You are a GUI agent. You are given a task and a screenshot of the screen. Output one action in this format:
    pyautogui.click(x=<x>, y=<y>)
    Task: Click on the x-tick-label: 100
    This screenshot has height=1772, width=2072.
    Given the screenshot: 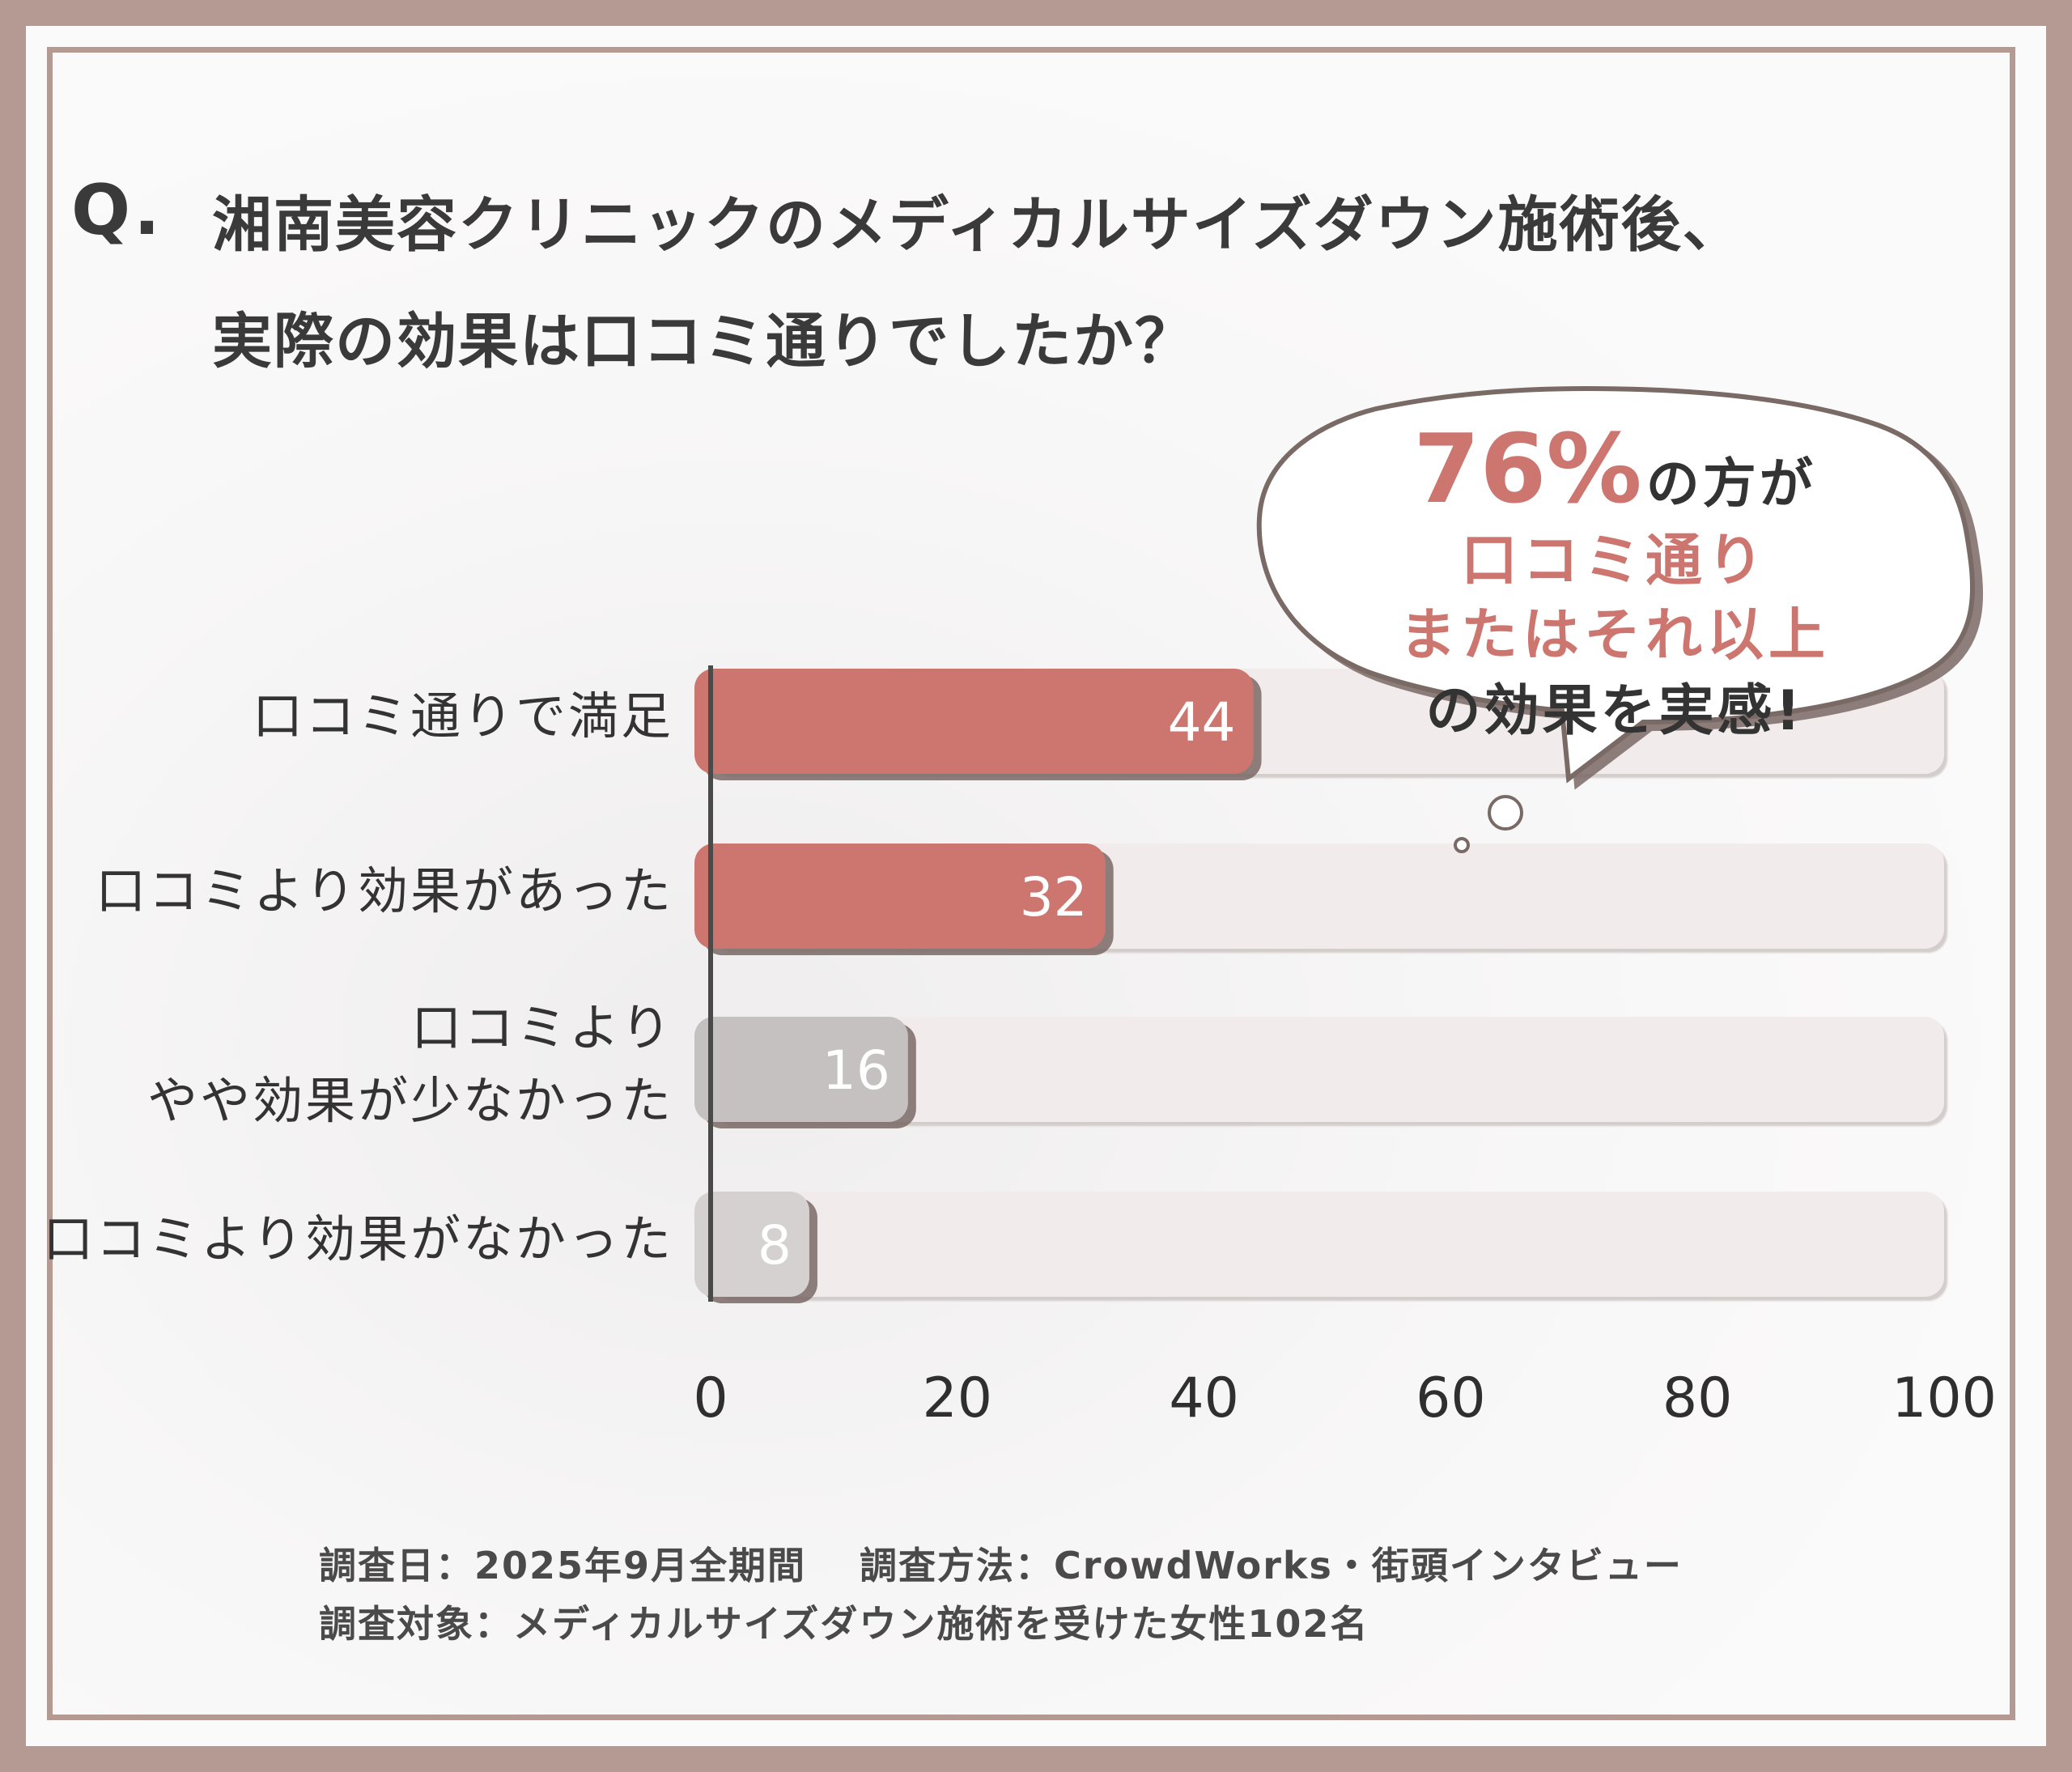 What is the action you would take?
    pyautogui.click(x=1944, y=1398)
    